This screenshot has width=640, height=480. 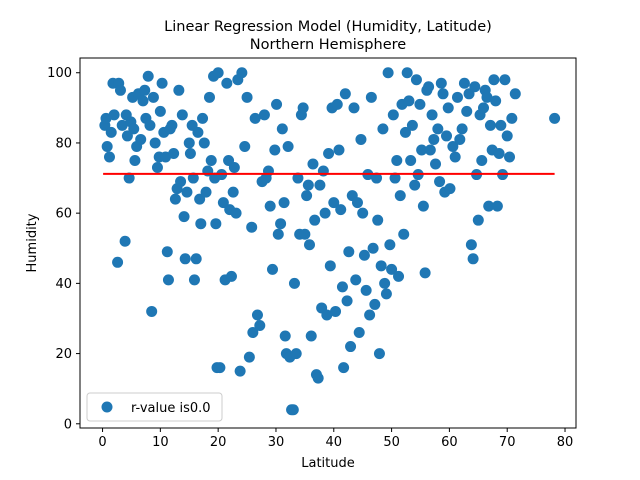 I want to click on y-tick-label: 60, so click(x=63, y=214).